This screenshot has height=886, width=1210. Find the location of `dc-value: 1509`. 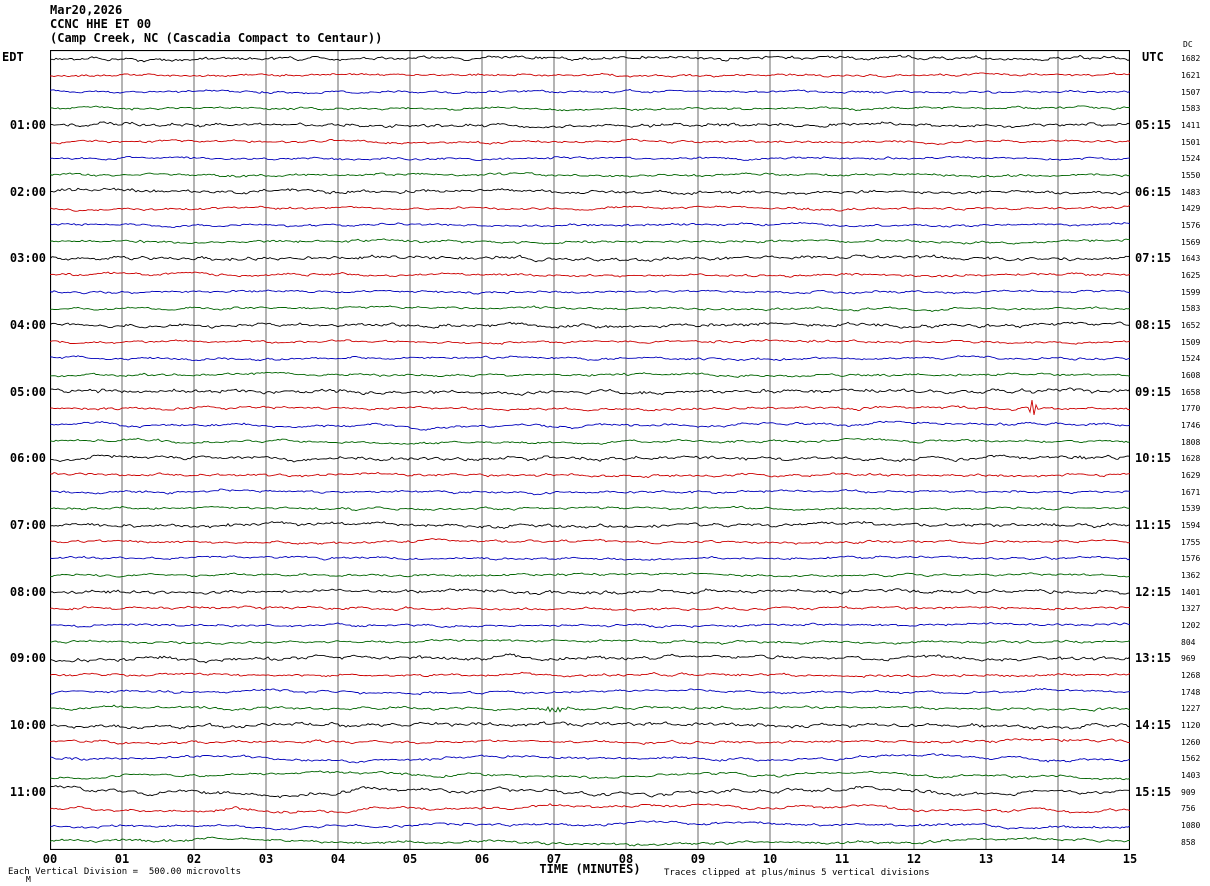

dc-value: 1509 is located at coordinates (1191, 342).